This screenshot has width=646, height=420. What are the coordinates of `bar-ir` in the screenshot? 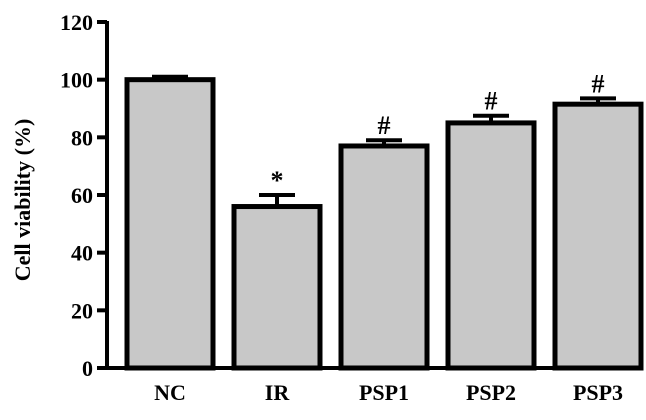 It's located at (277, 287).